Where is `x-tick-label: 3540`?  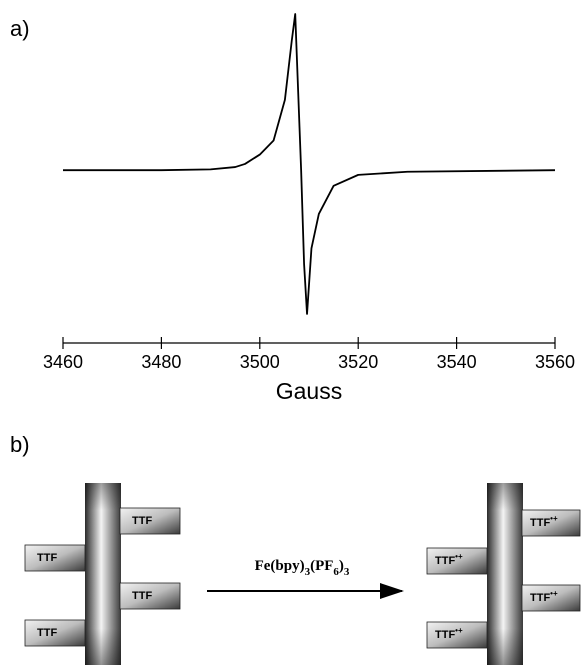
x-tick-label: 3540 is located at coordinates (457, 362).